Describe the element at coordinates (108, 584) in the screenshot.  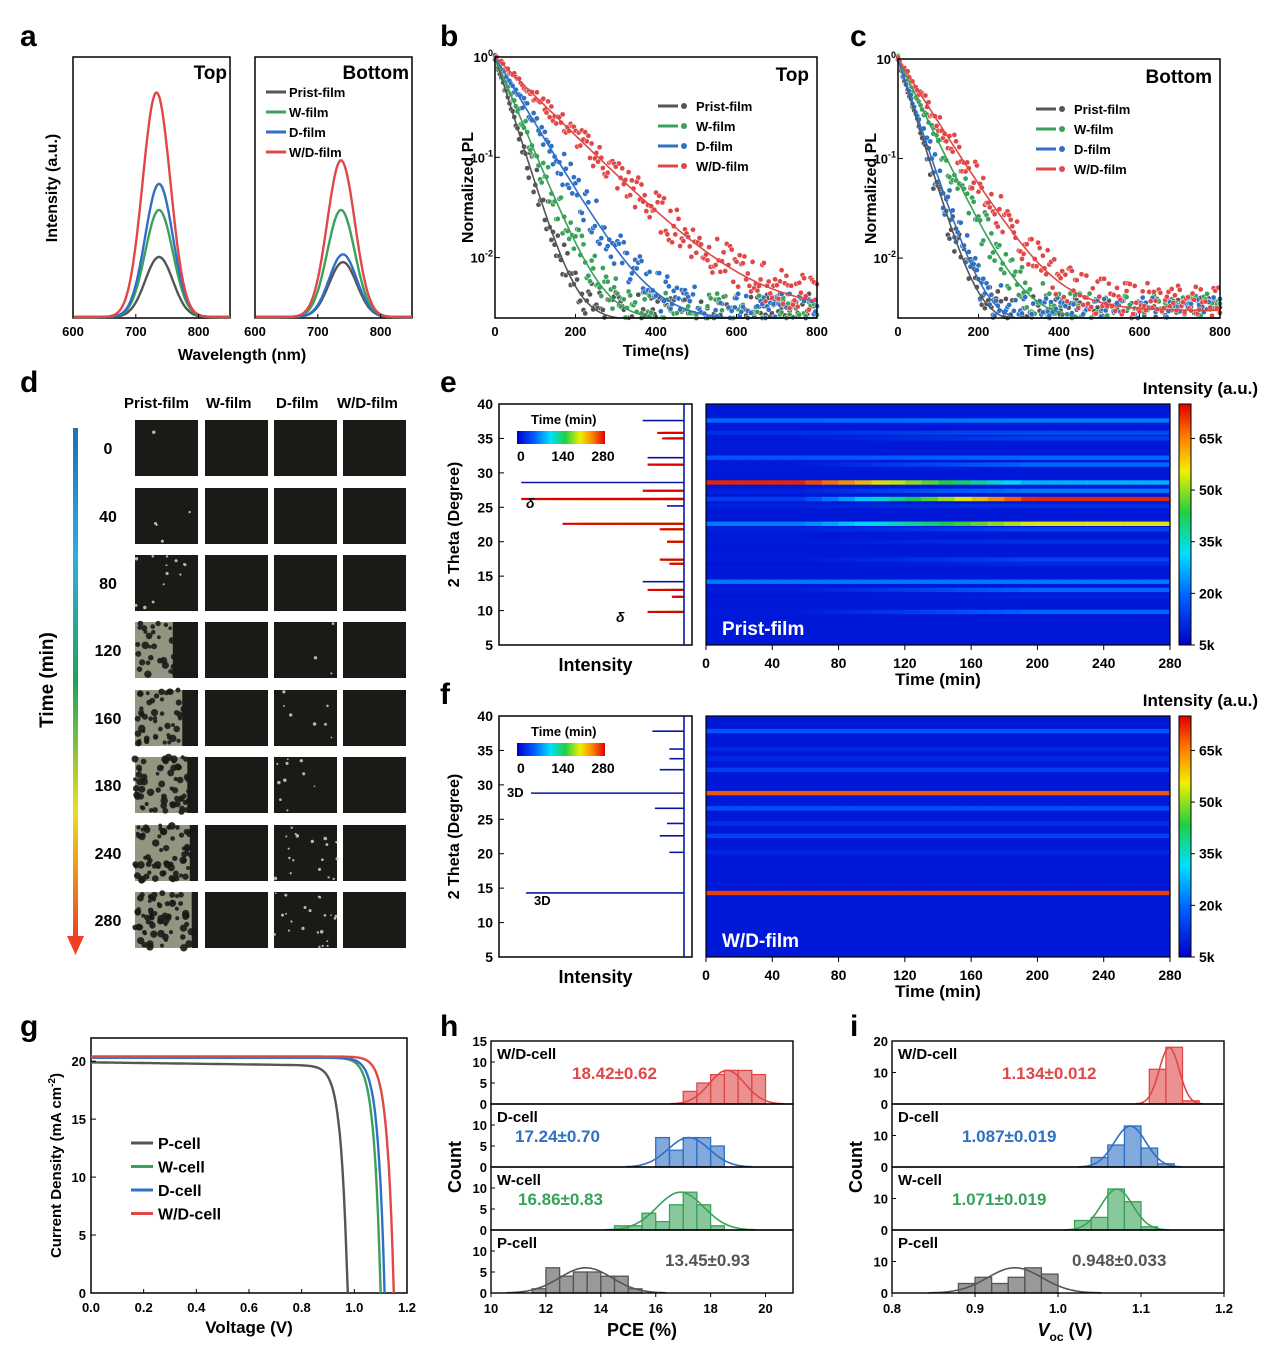
I see `row-label: 80` at that location.